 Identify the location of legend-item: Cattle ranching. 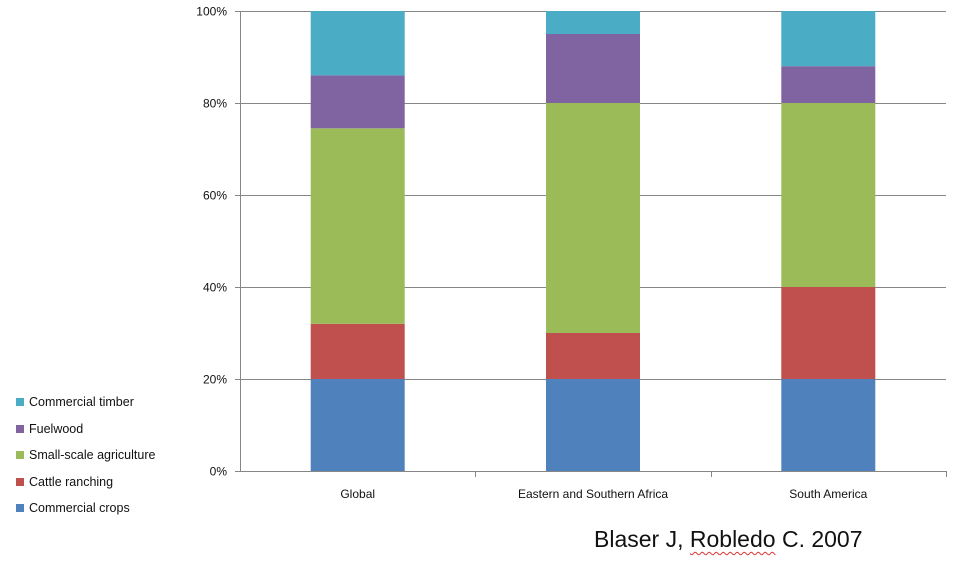
(111, 482).